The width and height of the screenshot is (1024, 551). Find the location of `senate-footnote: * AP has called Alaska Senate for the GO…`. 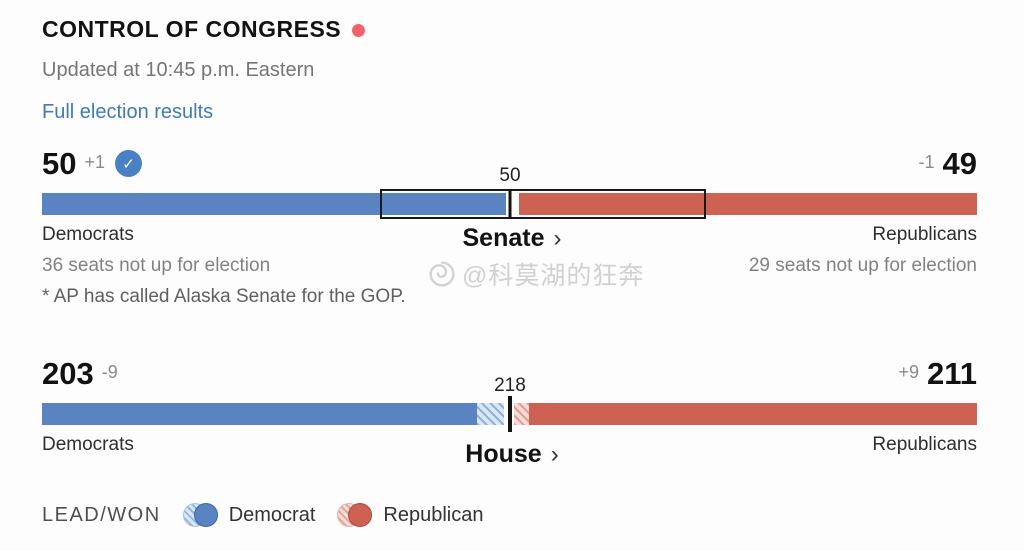

senate-footnote: * AP has called Alaska Senate for the GO… is located at coordinates (224, 296).